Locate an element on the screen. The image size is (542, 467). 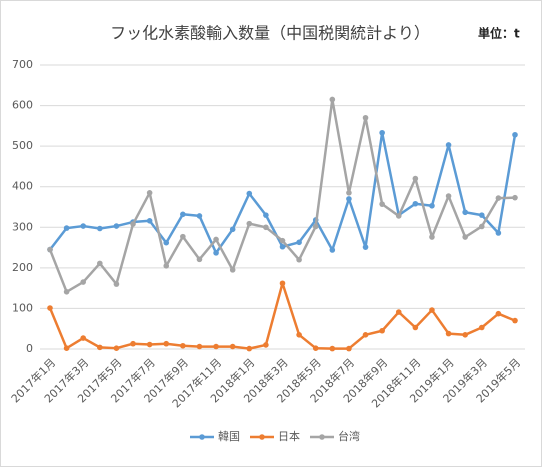
y-tick-label: 200 is located at coordinates (22, 267).